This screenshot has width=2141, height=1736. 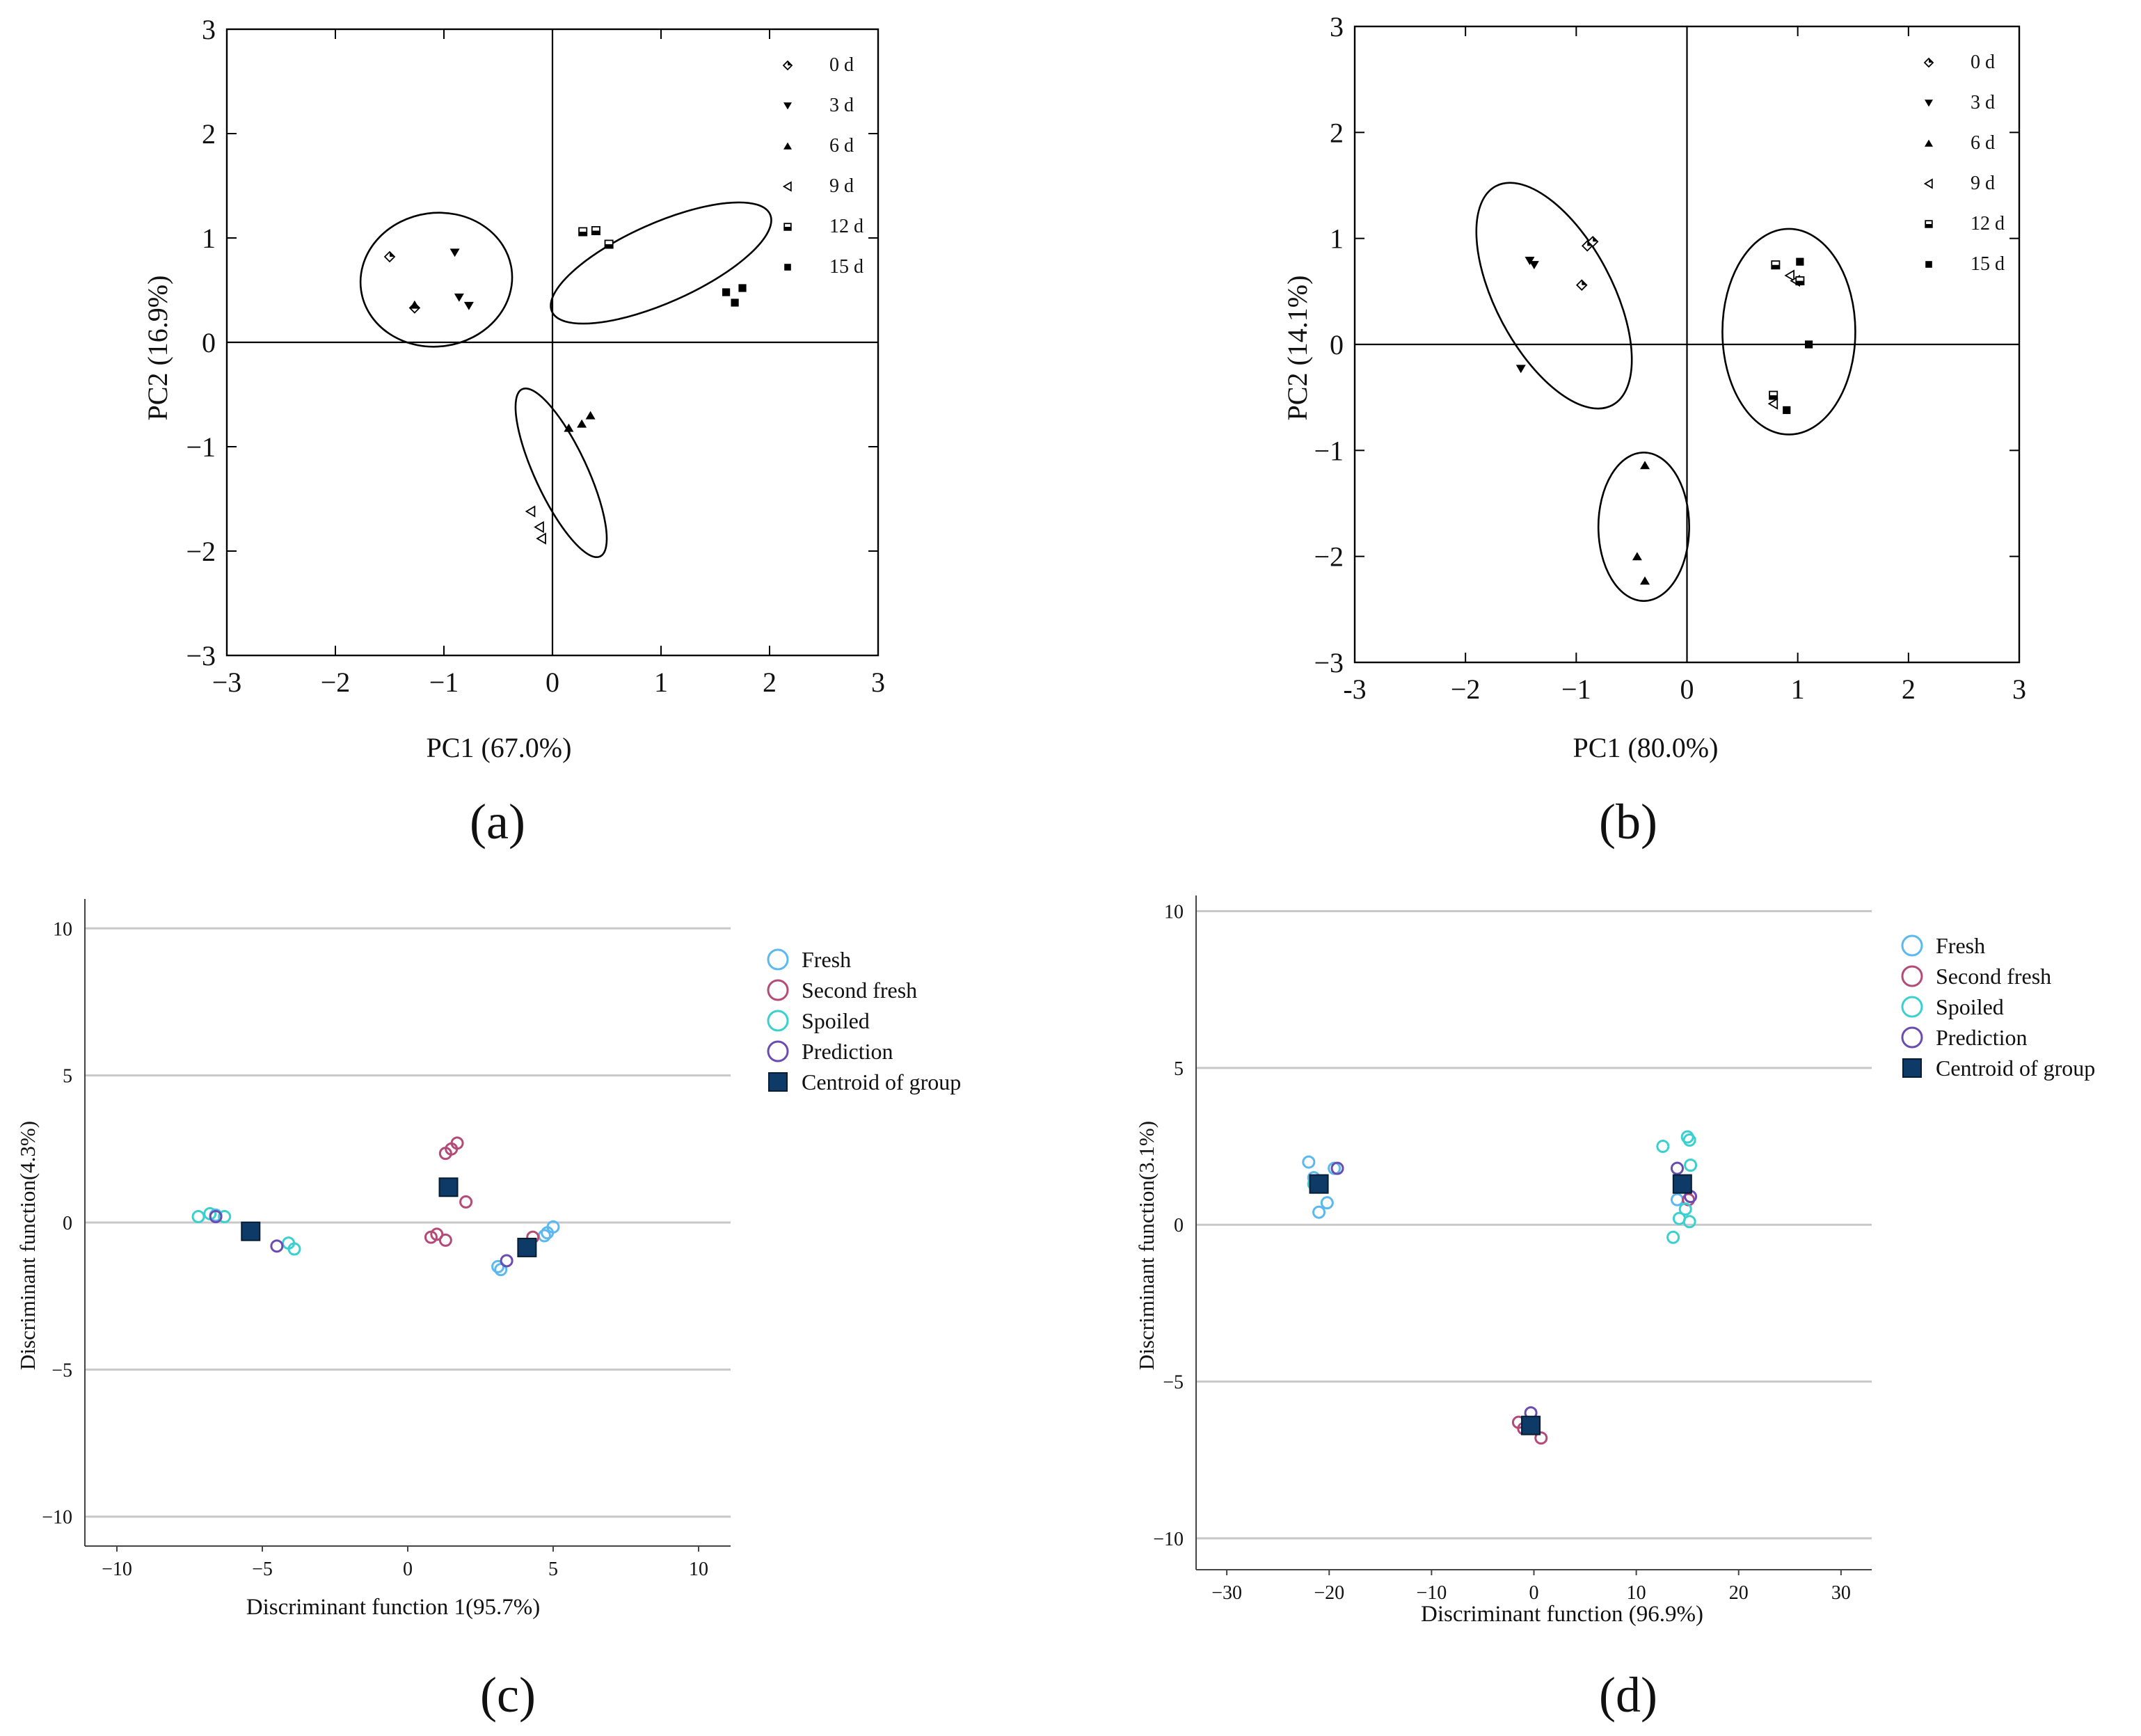 What do you see at coordinates (1798, 689) in the screenshot?
I see `x-tick-label: 1` at bounding box center [1798, 689].